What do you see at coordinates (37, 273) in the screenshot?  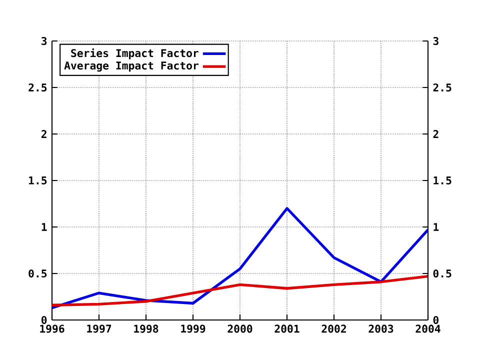 I see `y-tick-label: 0.5` at bounding box center [37, 273].